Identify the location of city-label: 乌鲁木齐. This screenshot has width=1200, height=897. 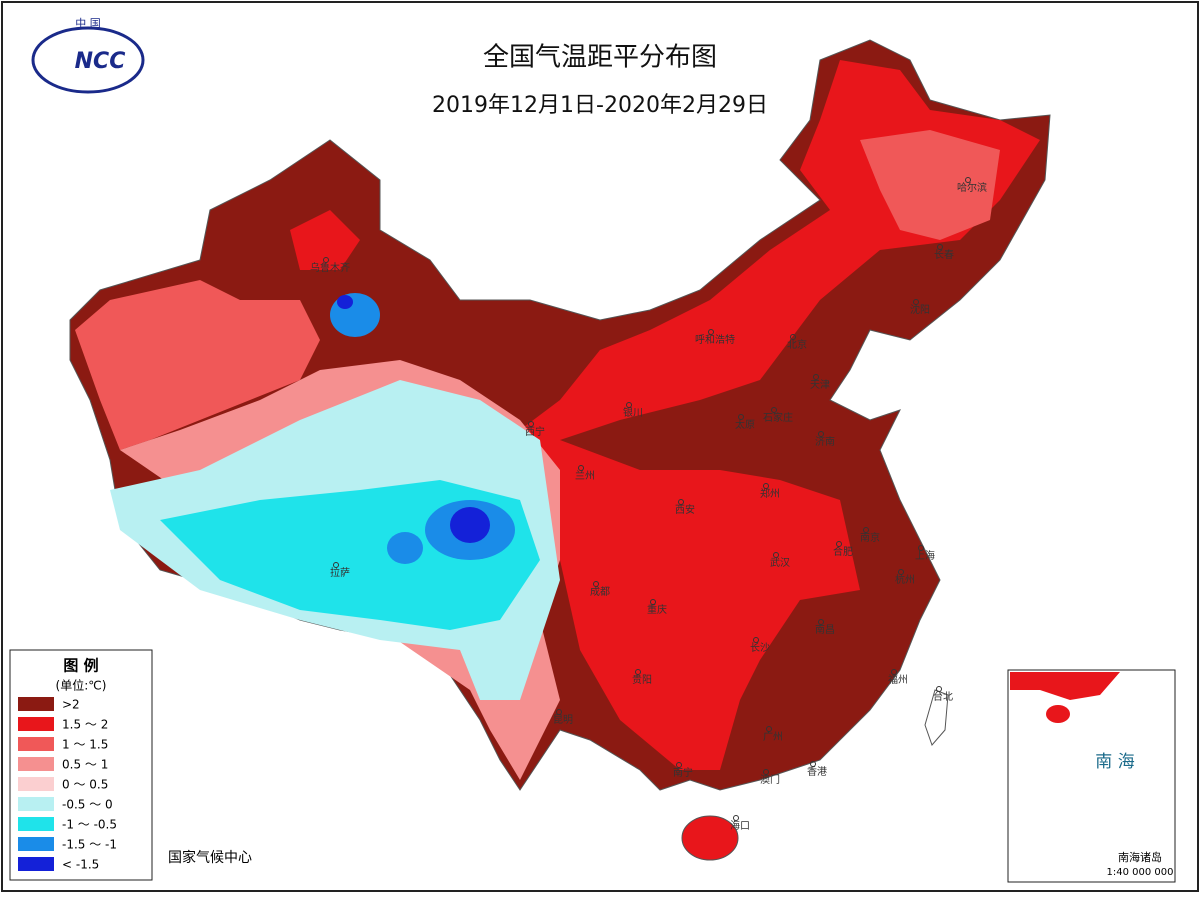
(330, 267).